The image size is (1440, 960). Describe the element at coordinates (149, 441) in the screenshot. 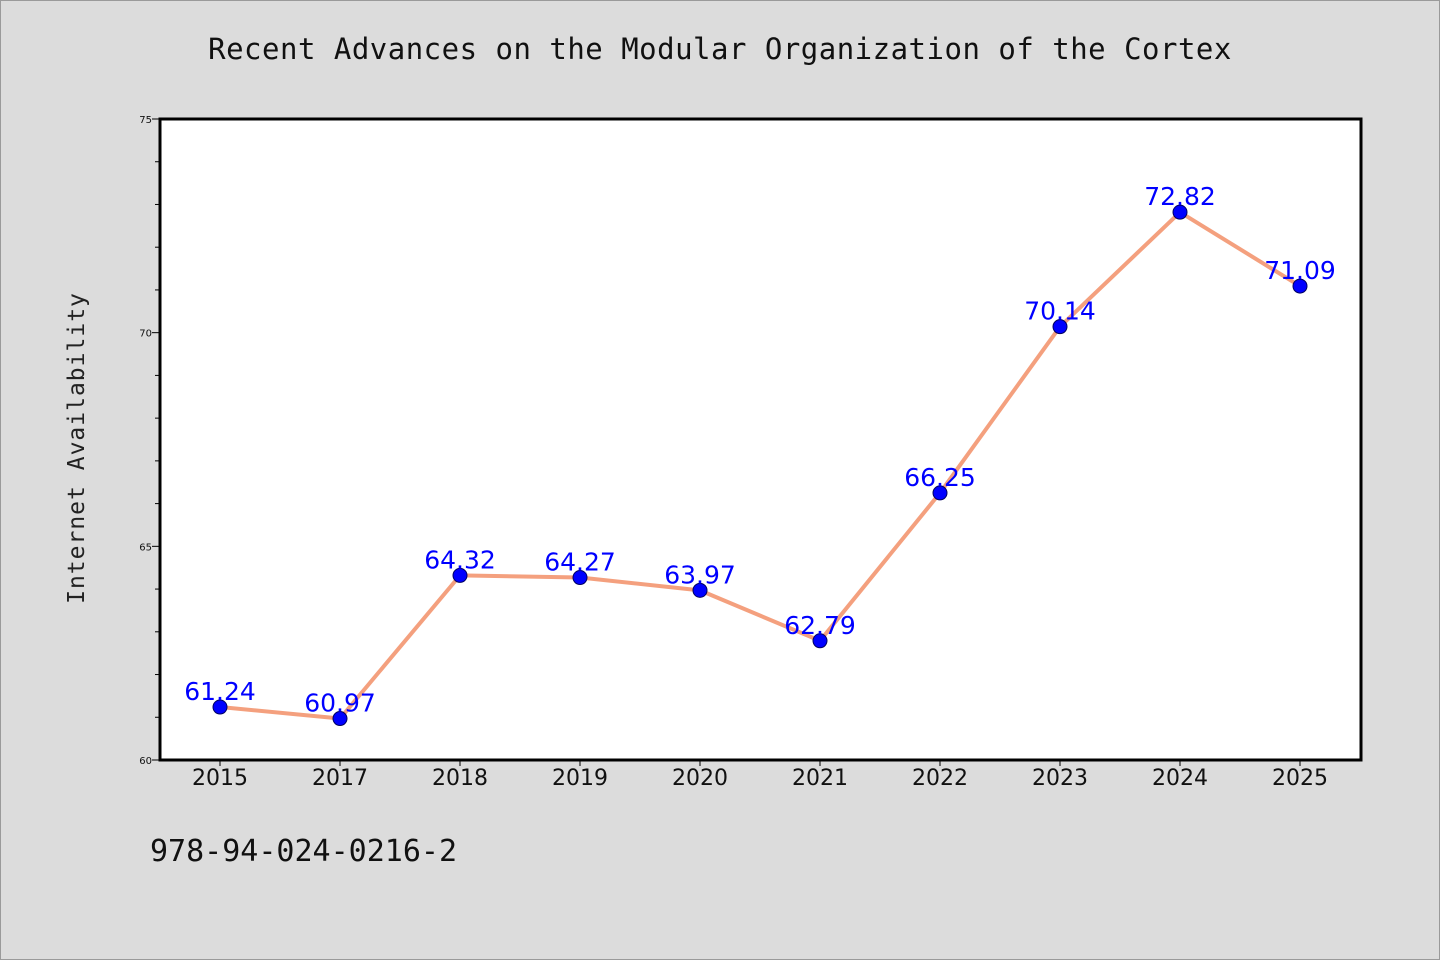

I see `y-axis-ticks: 60 65 70 75` at that location.